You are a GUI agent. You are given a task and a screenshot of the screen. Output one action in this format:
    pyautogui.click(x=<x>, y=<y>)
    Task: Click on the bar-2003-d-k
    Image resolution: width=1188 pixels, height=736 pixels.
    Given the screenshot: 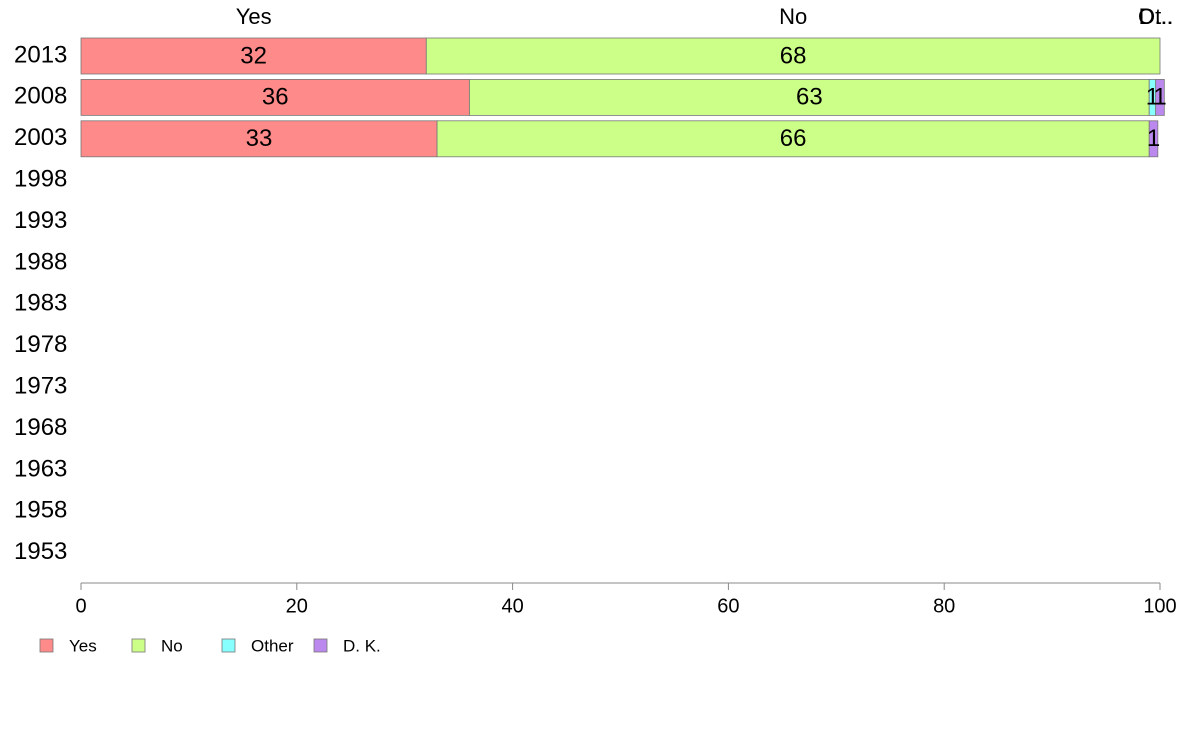 What is the action you would take?
    pyautogui.click(x=1153, y=139)
    